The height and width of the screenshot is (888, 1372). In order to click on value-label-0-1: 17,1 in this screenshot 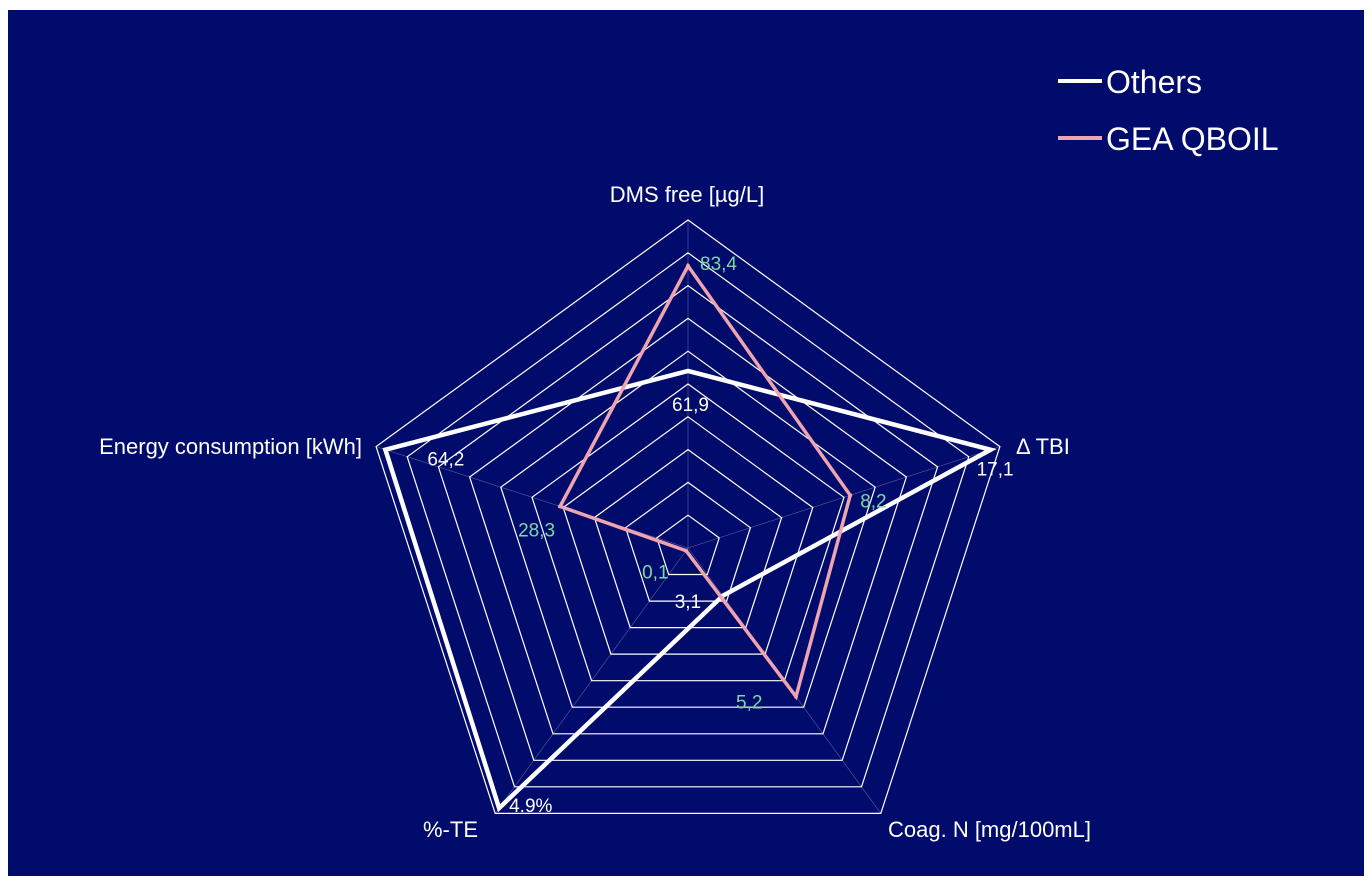, I will do `click(995, 470)`.